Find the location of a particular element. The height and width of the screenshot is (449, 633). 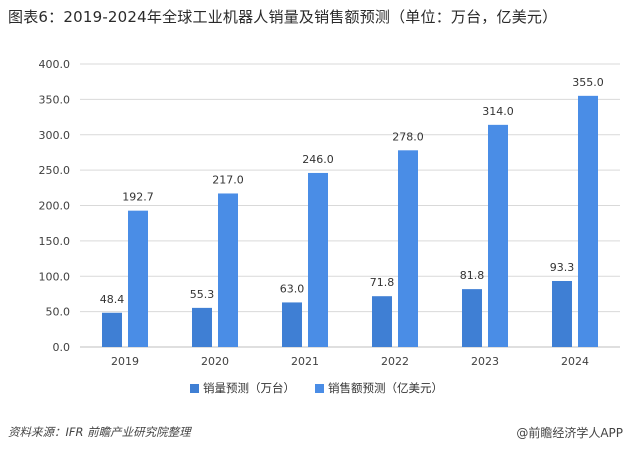

x-tick-label: 2021 is located at coordinates (305, 361).